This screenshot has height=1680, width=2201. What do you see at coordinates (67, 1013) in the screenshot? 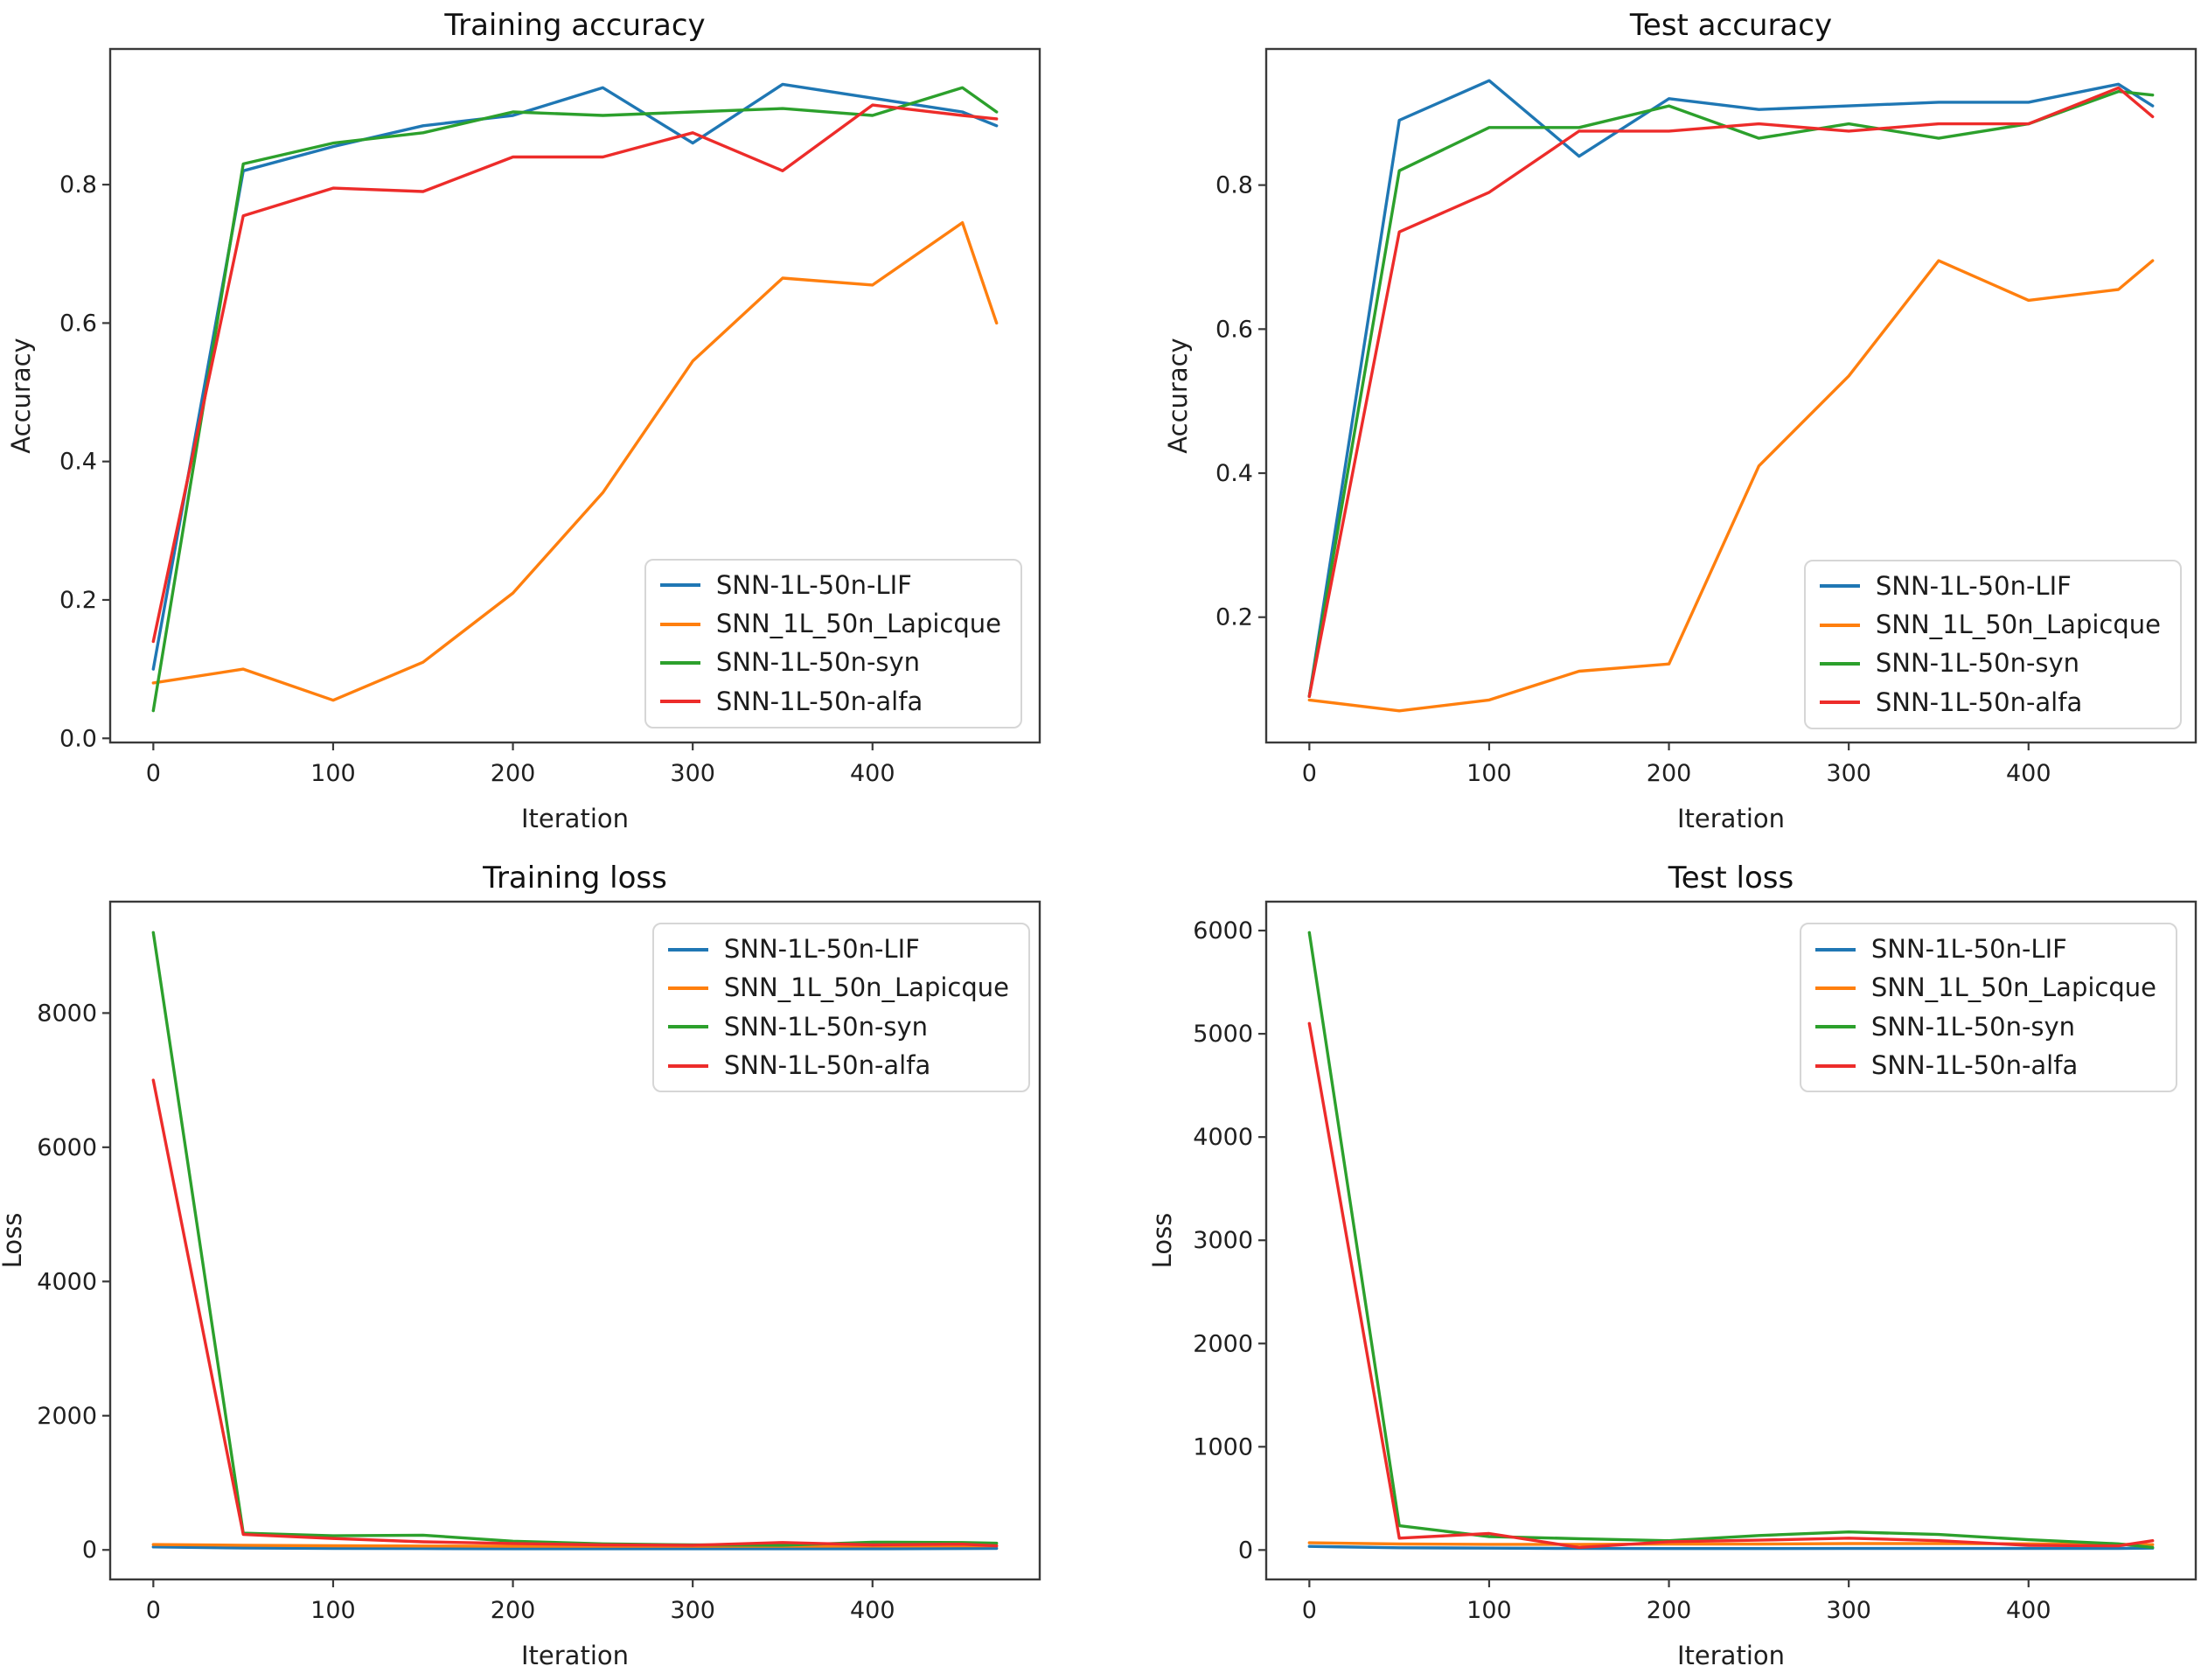
I see `y-tick-label: 8000` at bounding box center [67, 1013].